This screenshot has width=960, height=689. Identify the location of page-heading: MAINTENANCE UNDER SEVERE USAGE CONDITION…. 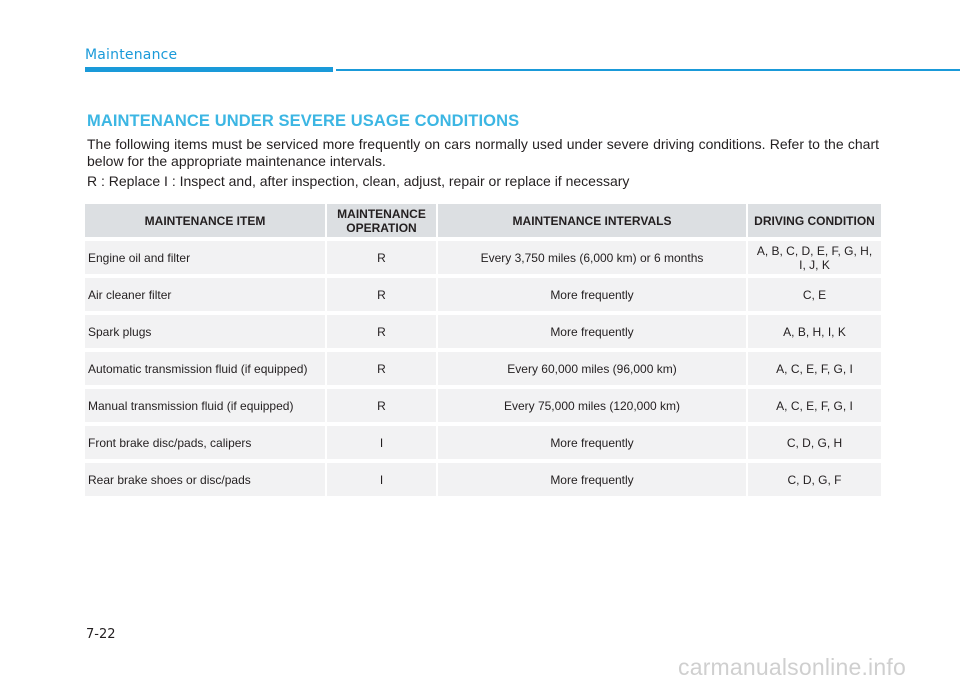
(303, 121).